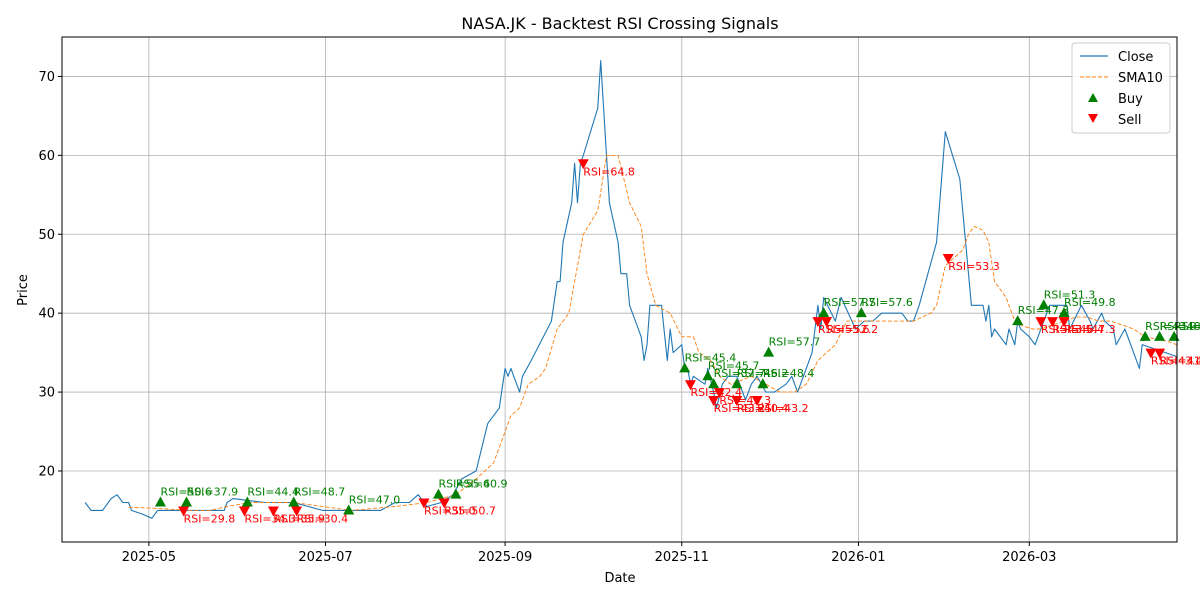  Describe the element at coordinates (210, 518) in the screenshot. I see `sell-rsi-label: RSI=29.8` at that location.